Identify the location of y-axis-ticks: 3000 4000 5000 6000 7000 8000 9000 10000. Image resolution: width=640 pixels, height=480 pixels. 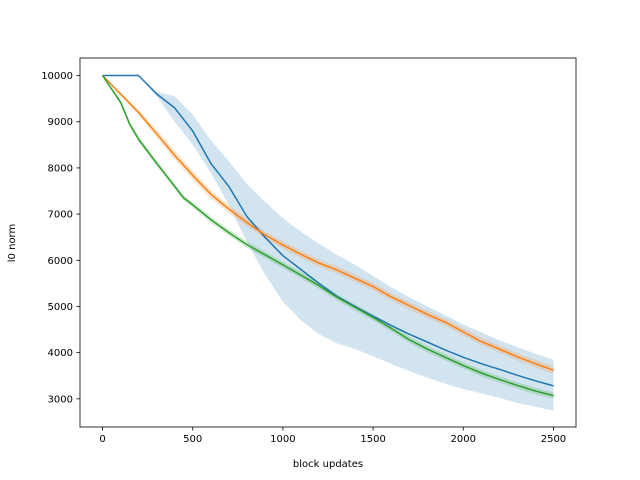
(60, 238).